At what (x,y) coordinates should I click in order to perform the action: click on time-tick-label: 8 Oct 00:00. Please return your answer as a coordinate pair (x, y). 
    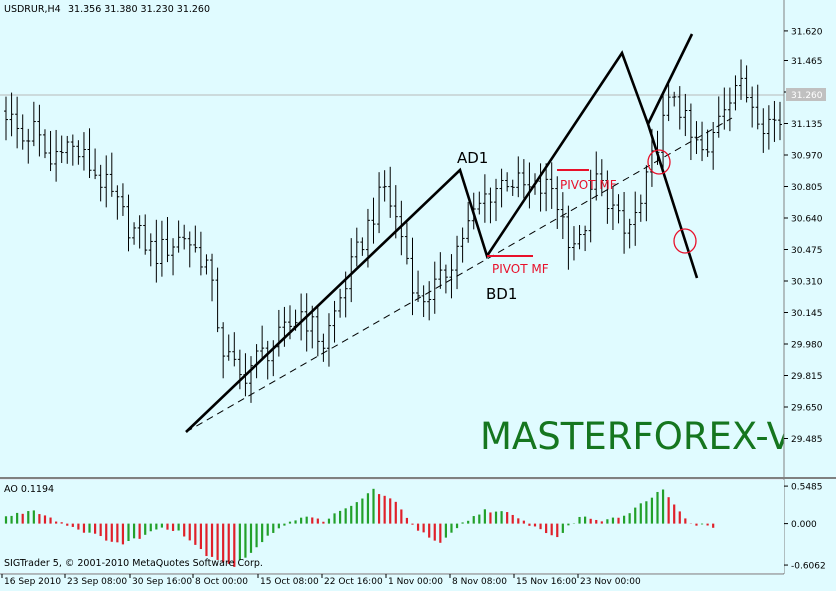
    Looking at the image, I should click on (221, 582).